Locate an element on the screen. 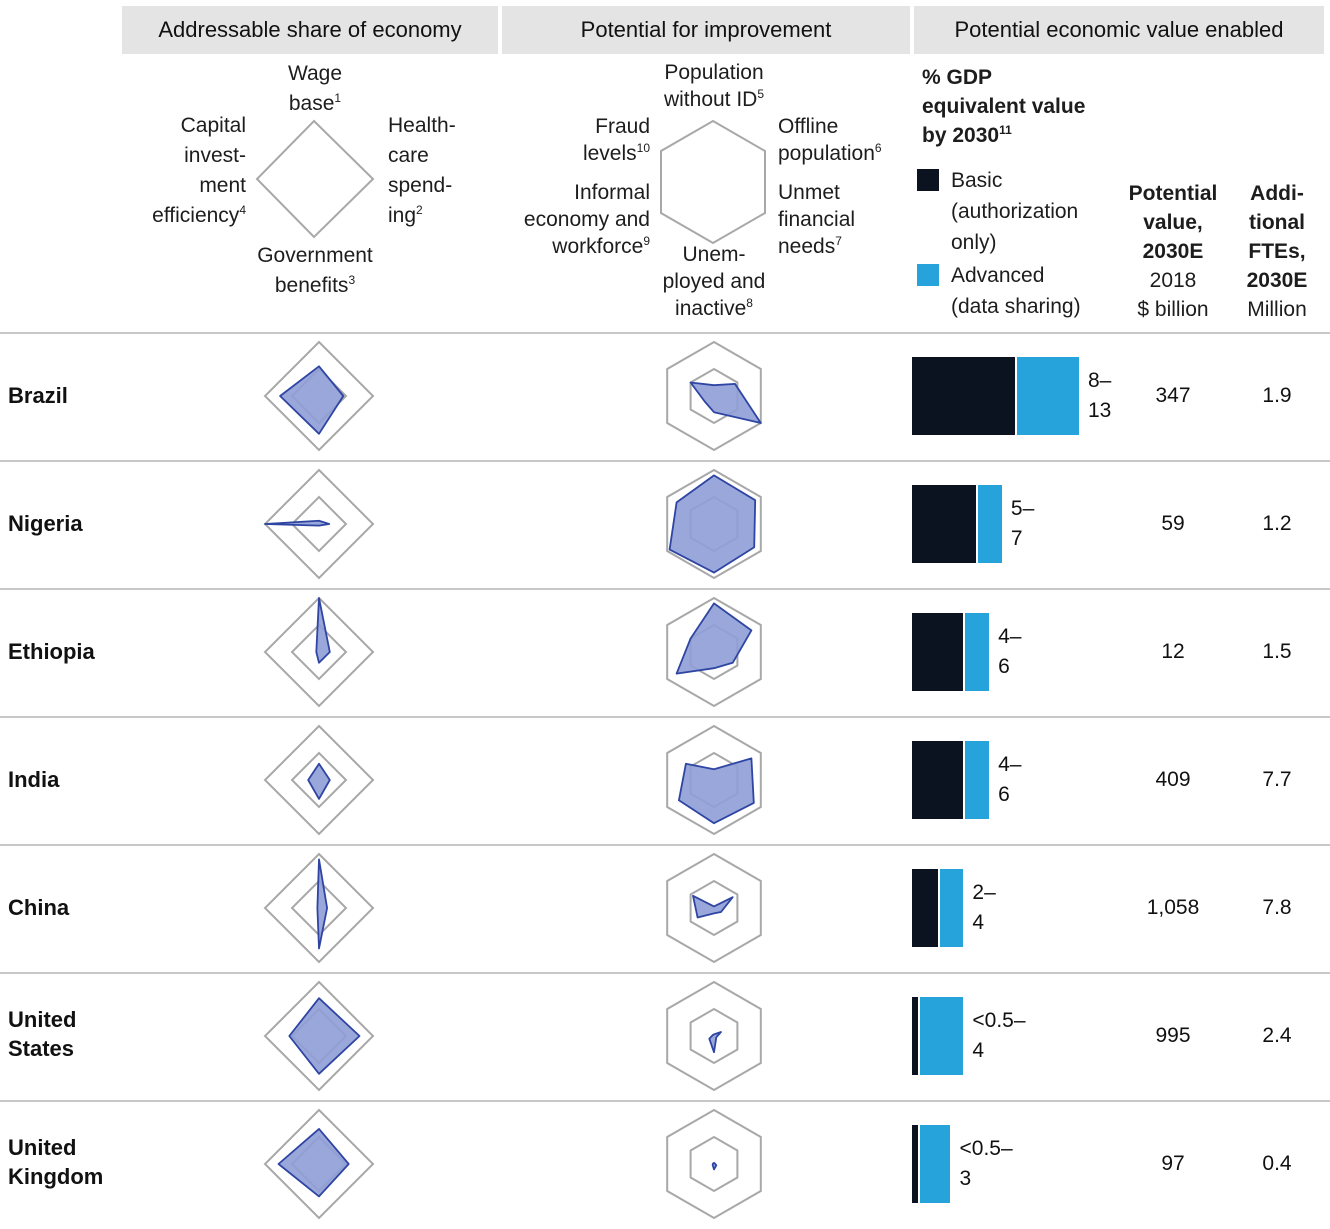  ftes-cell: 2.4 is located at coordinates (1277, 1035).